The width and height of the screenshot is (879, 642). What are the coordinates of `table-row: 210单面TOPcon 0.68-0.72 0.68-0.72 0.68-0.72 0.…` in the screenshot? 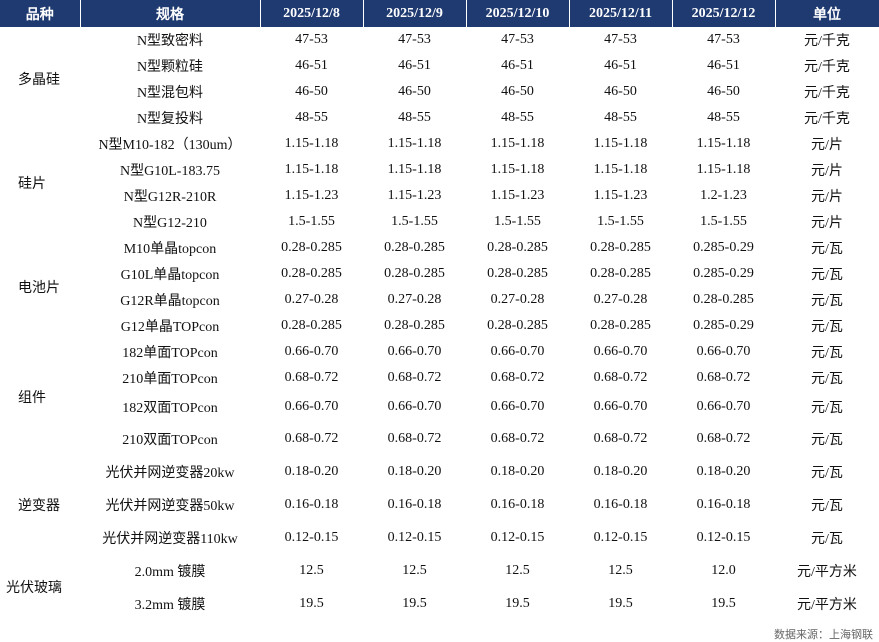 It's located at (439, 378).